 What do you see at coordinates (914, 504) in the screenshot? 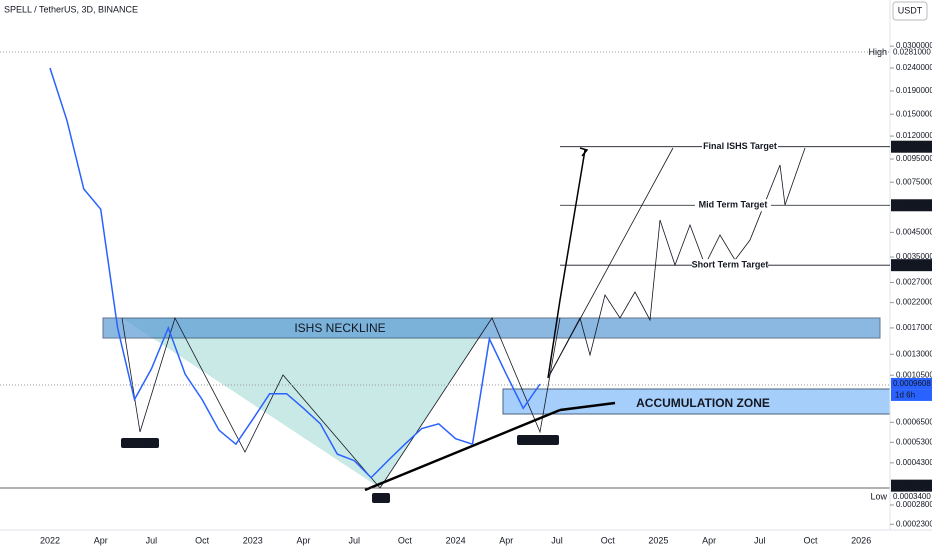
I see `y-tick-label: 0.0002800` at bounding box center [914, 504].